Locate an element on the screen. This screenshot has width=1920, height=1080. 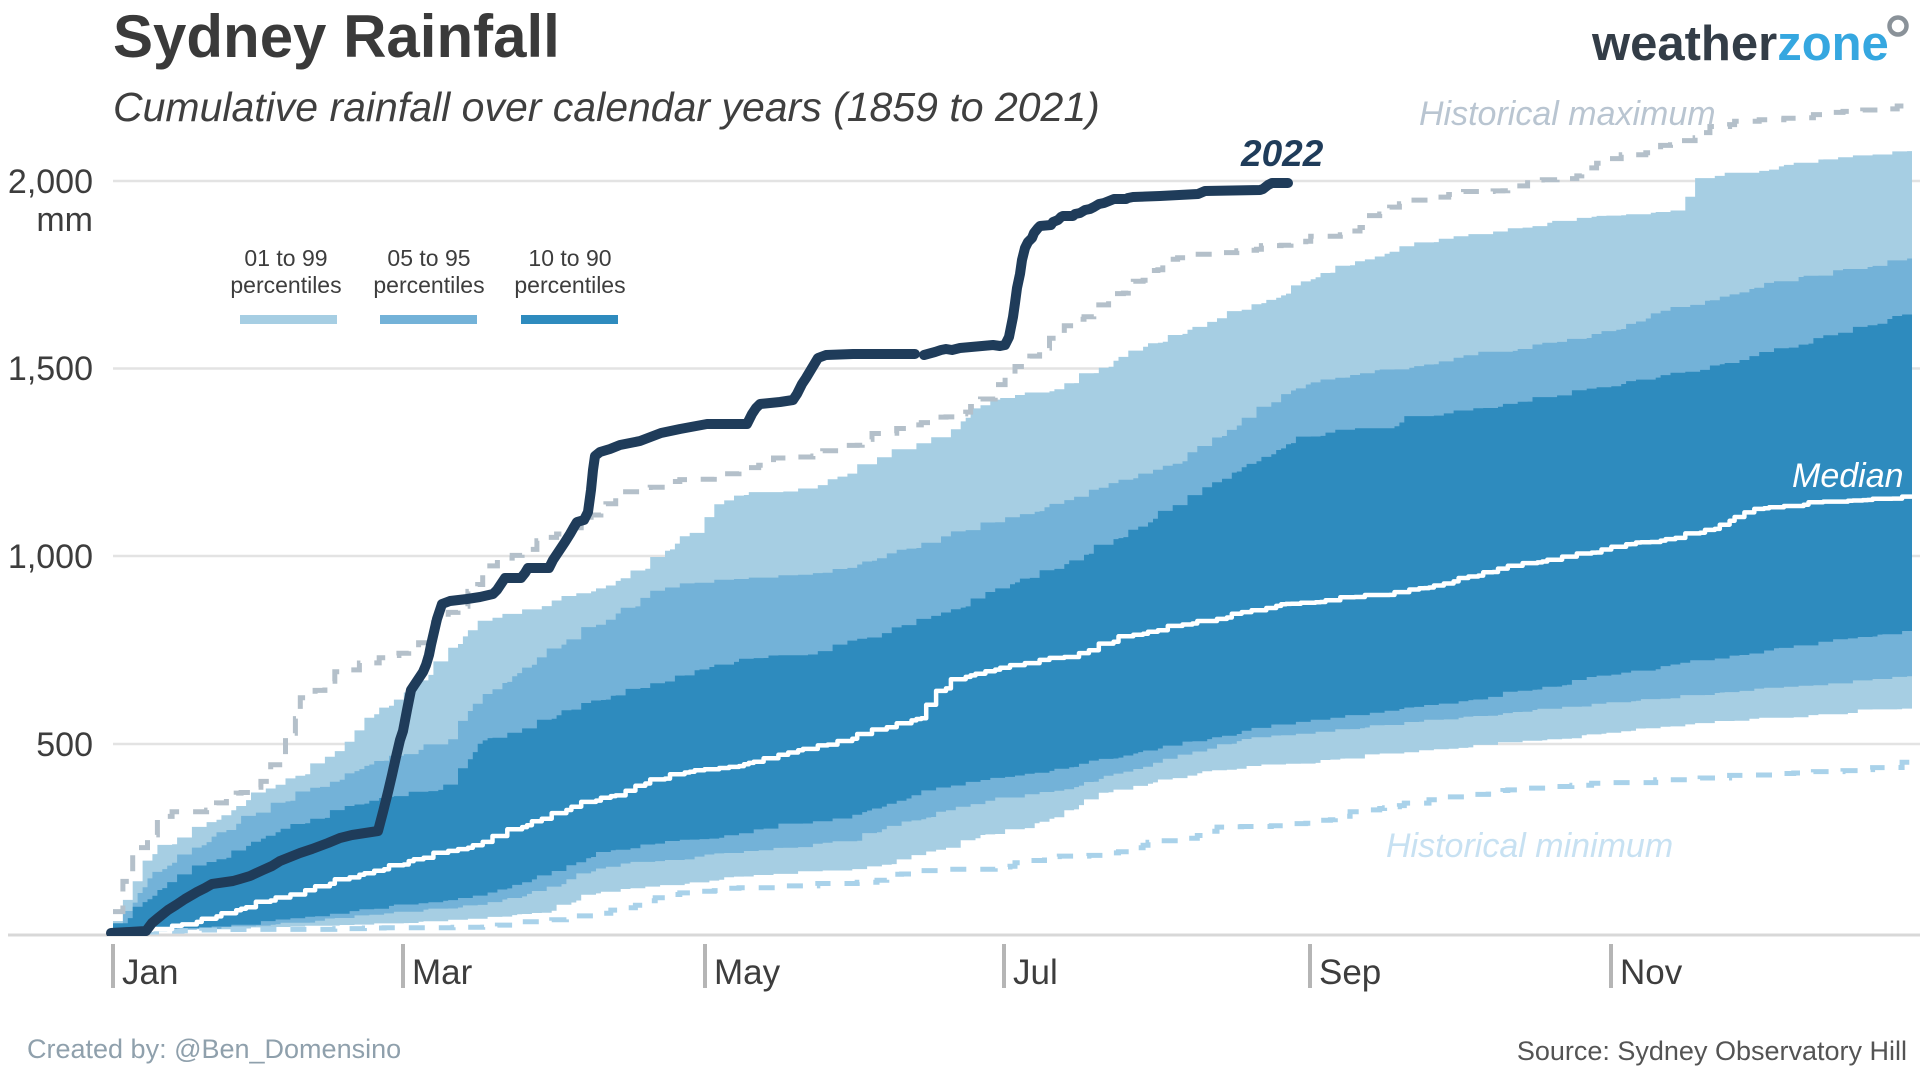
svg-text: 2,000 is located at coordinates (50, 182).